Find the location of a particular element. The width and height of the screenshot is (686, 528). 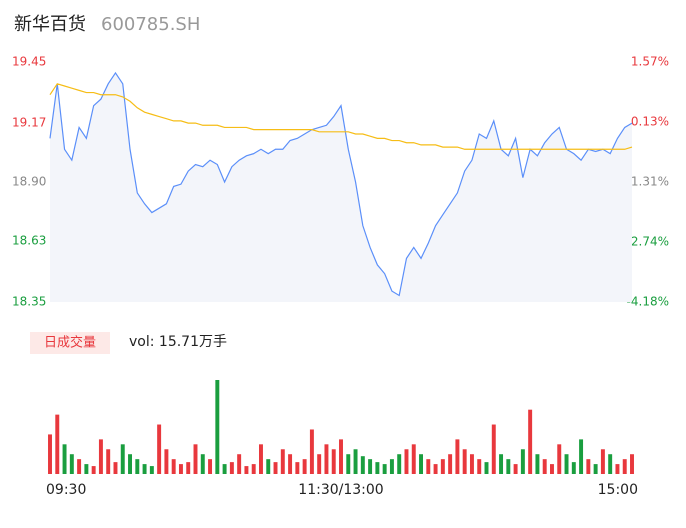

y2-tick-label: -4.18% is located at coordinates (648, 302).